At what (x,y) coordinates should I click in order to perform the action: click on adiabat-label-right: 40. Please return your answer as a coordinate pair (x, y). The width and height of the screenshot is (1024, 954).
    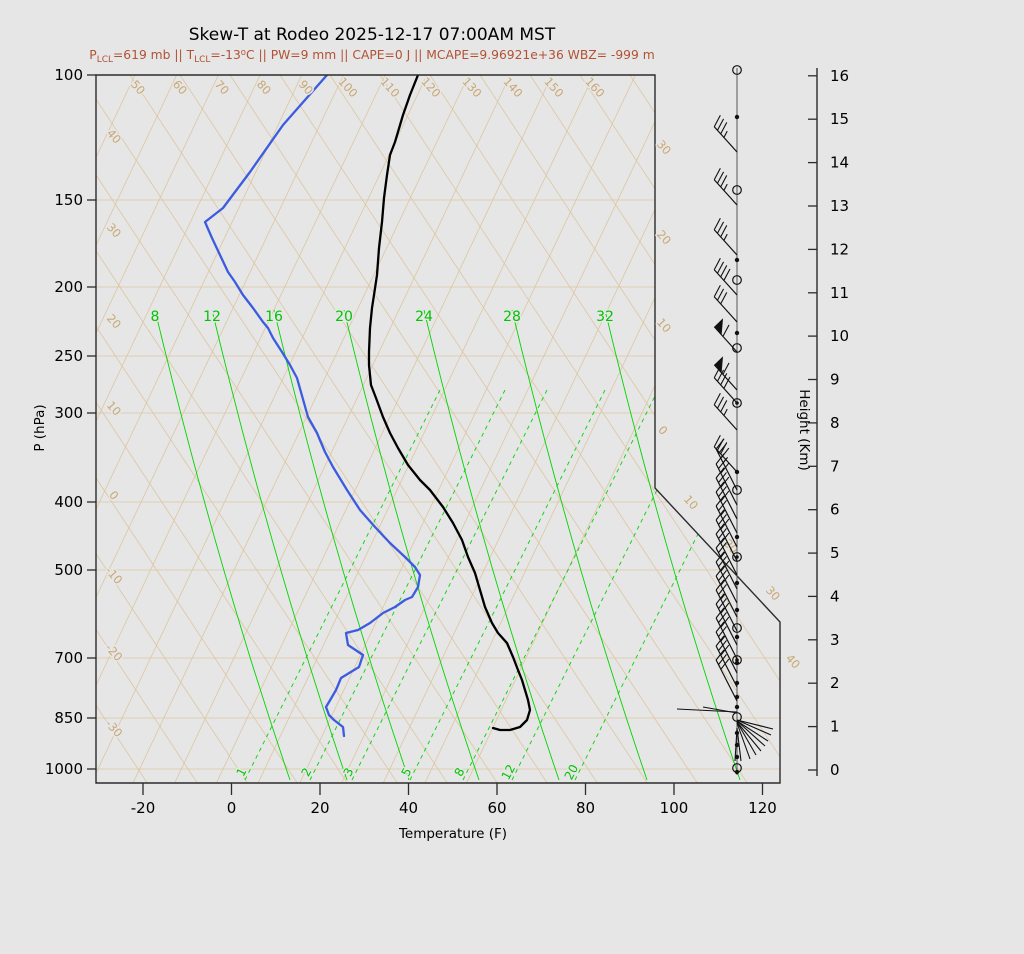
    Looking at the image, I should click on (793, 661).